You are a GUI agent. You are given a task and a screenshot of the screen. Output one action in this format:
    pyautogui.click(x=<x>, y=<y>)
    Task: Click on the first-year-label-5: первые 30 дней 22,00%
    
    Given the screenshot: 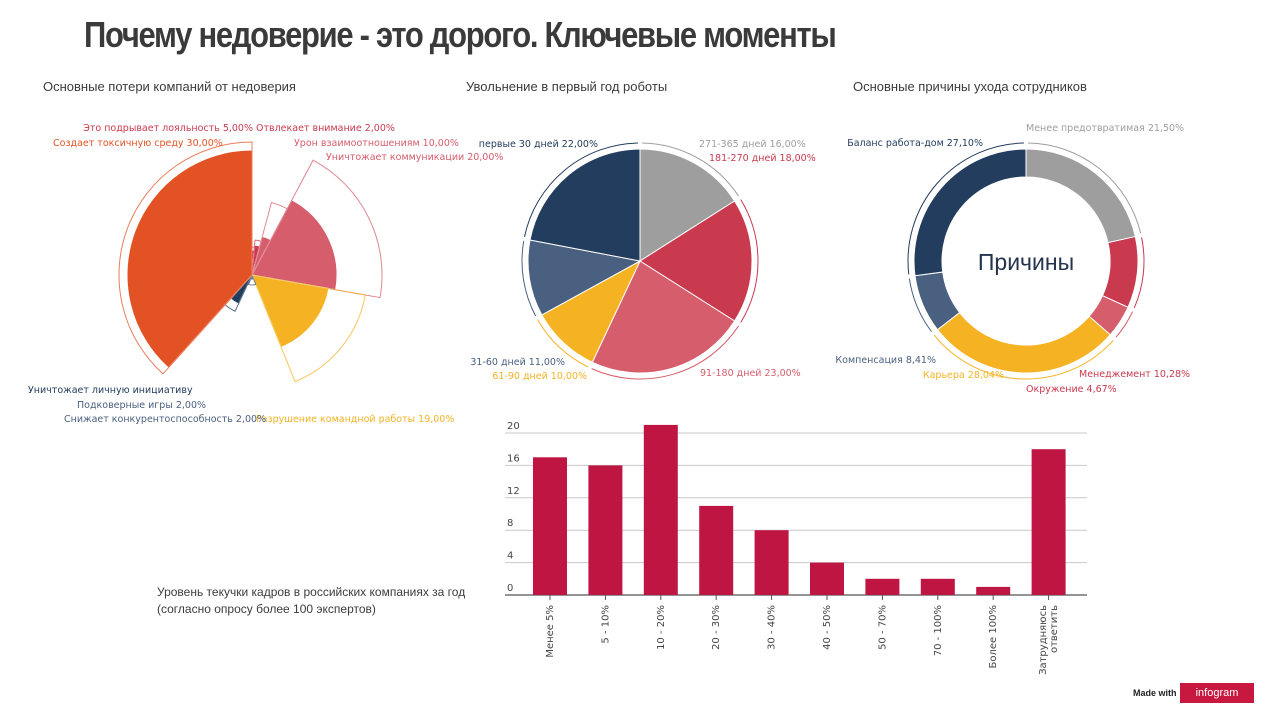 What is the action you would take?
    pyautogui.click(x=538, y=144)
    